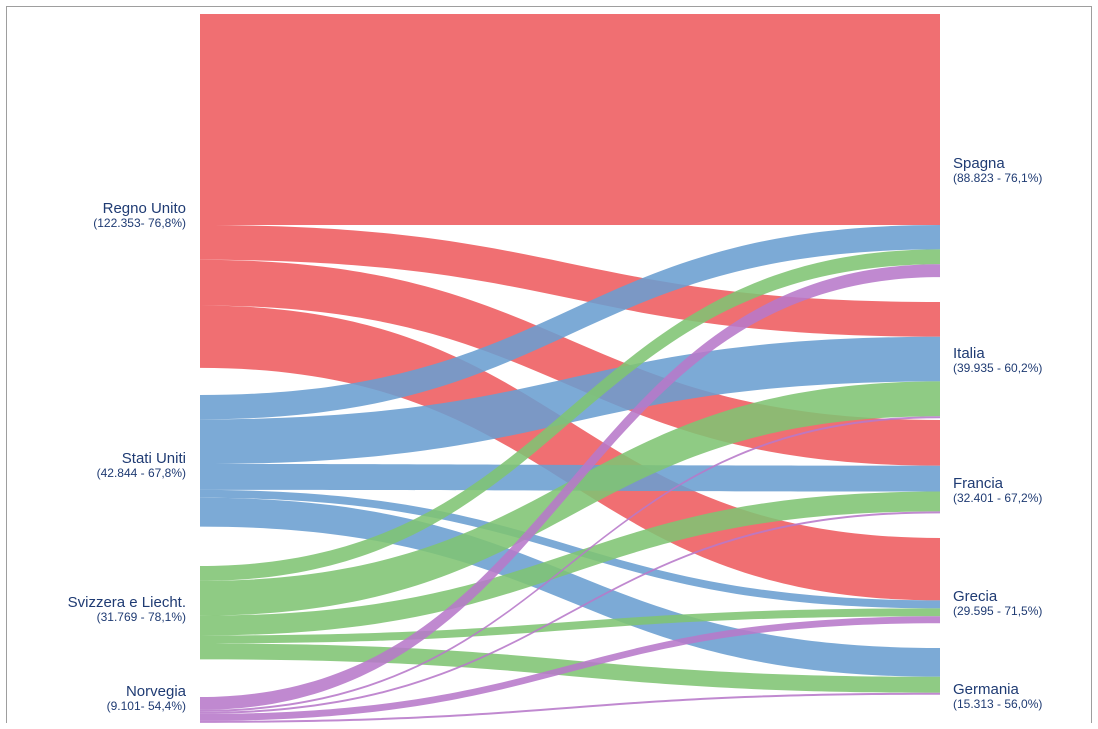  I want to click on target-name: Francia, so click(978, 483).